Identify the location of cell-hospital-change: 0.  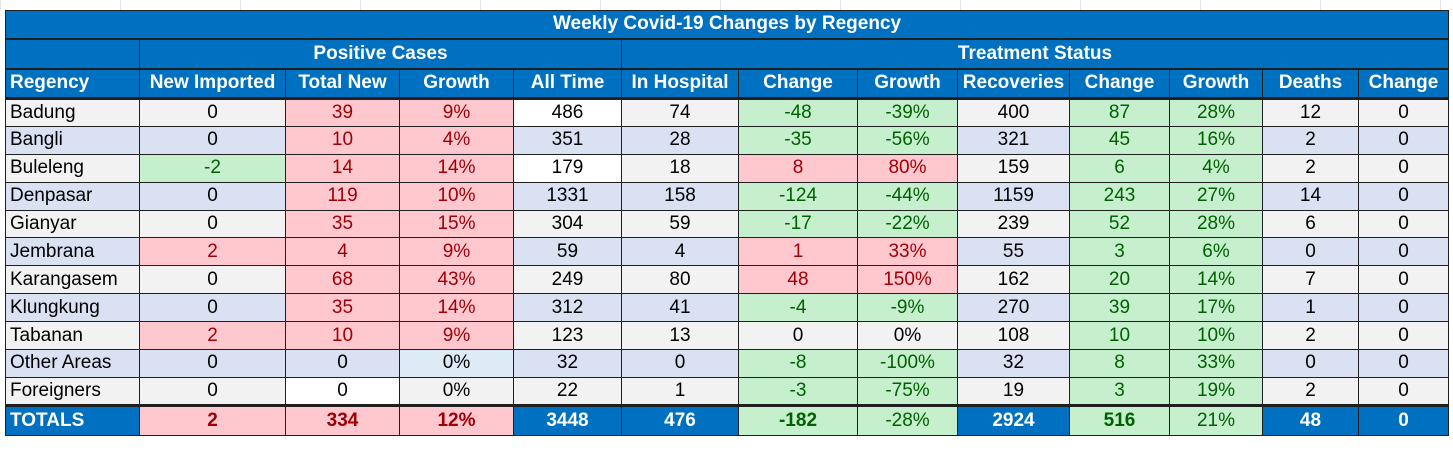
(798, 336).